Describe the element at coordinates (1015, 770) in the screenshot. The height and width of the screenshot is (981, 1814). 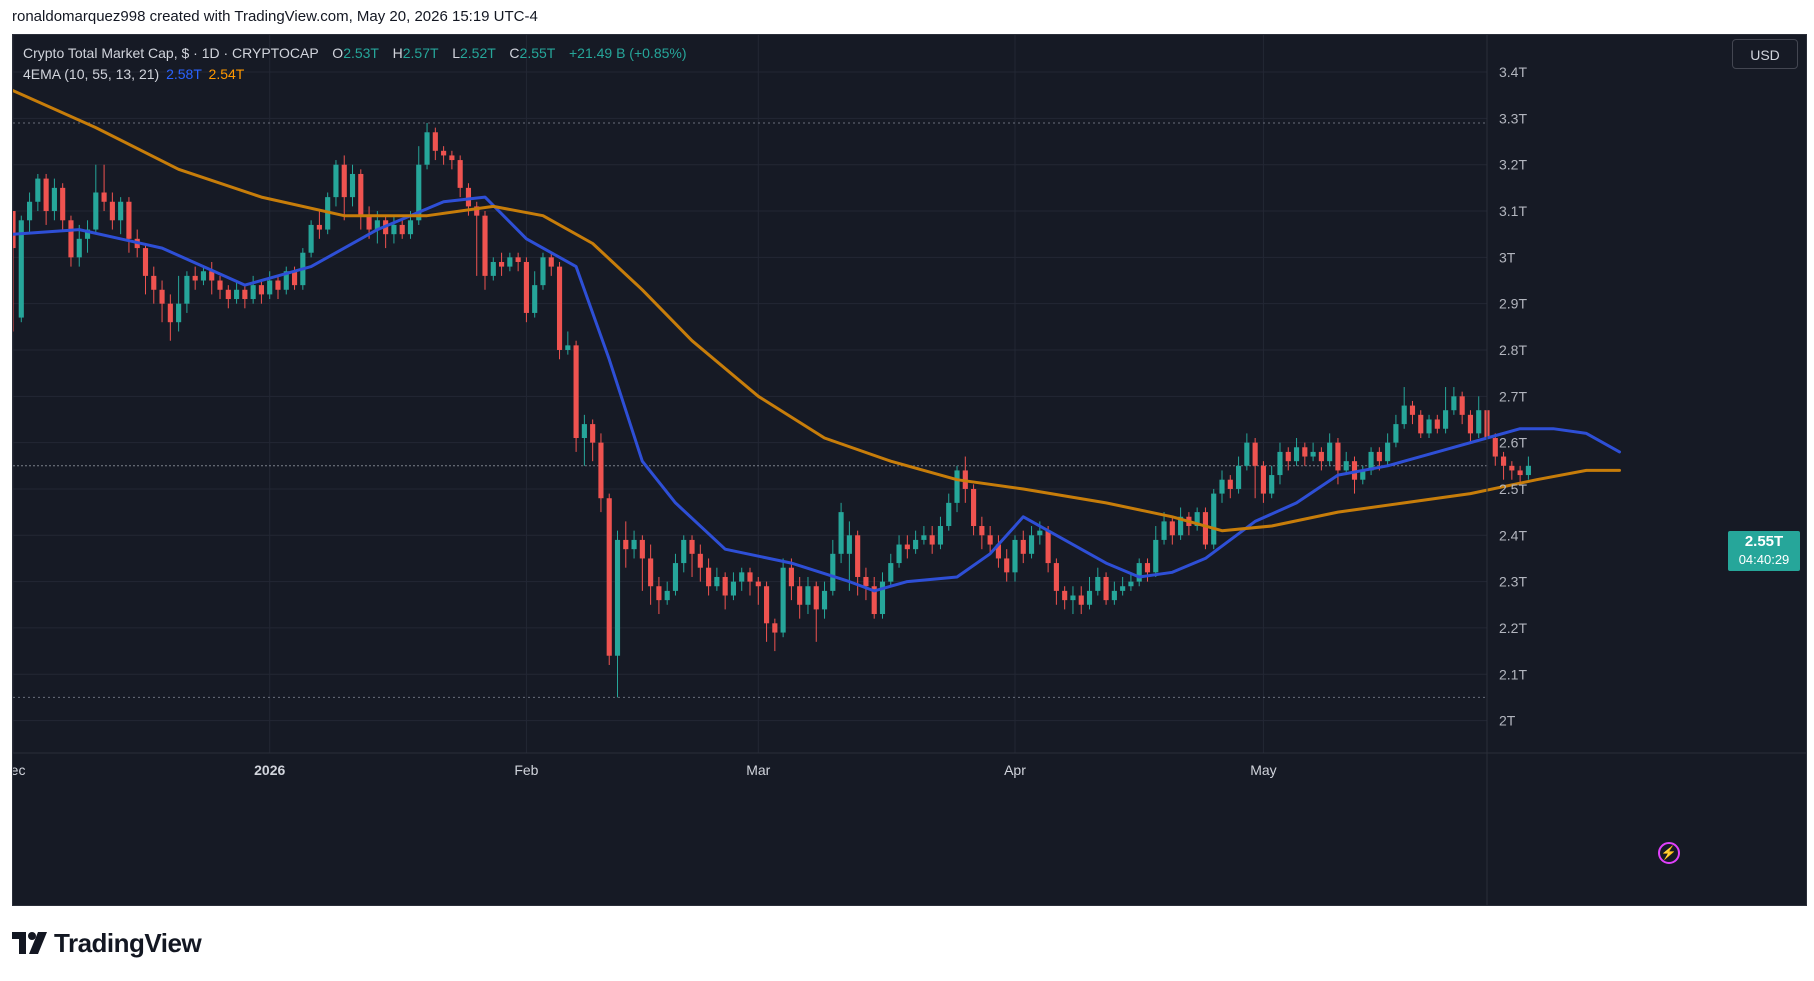
I see `x-tick-label: Apr` at that location.